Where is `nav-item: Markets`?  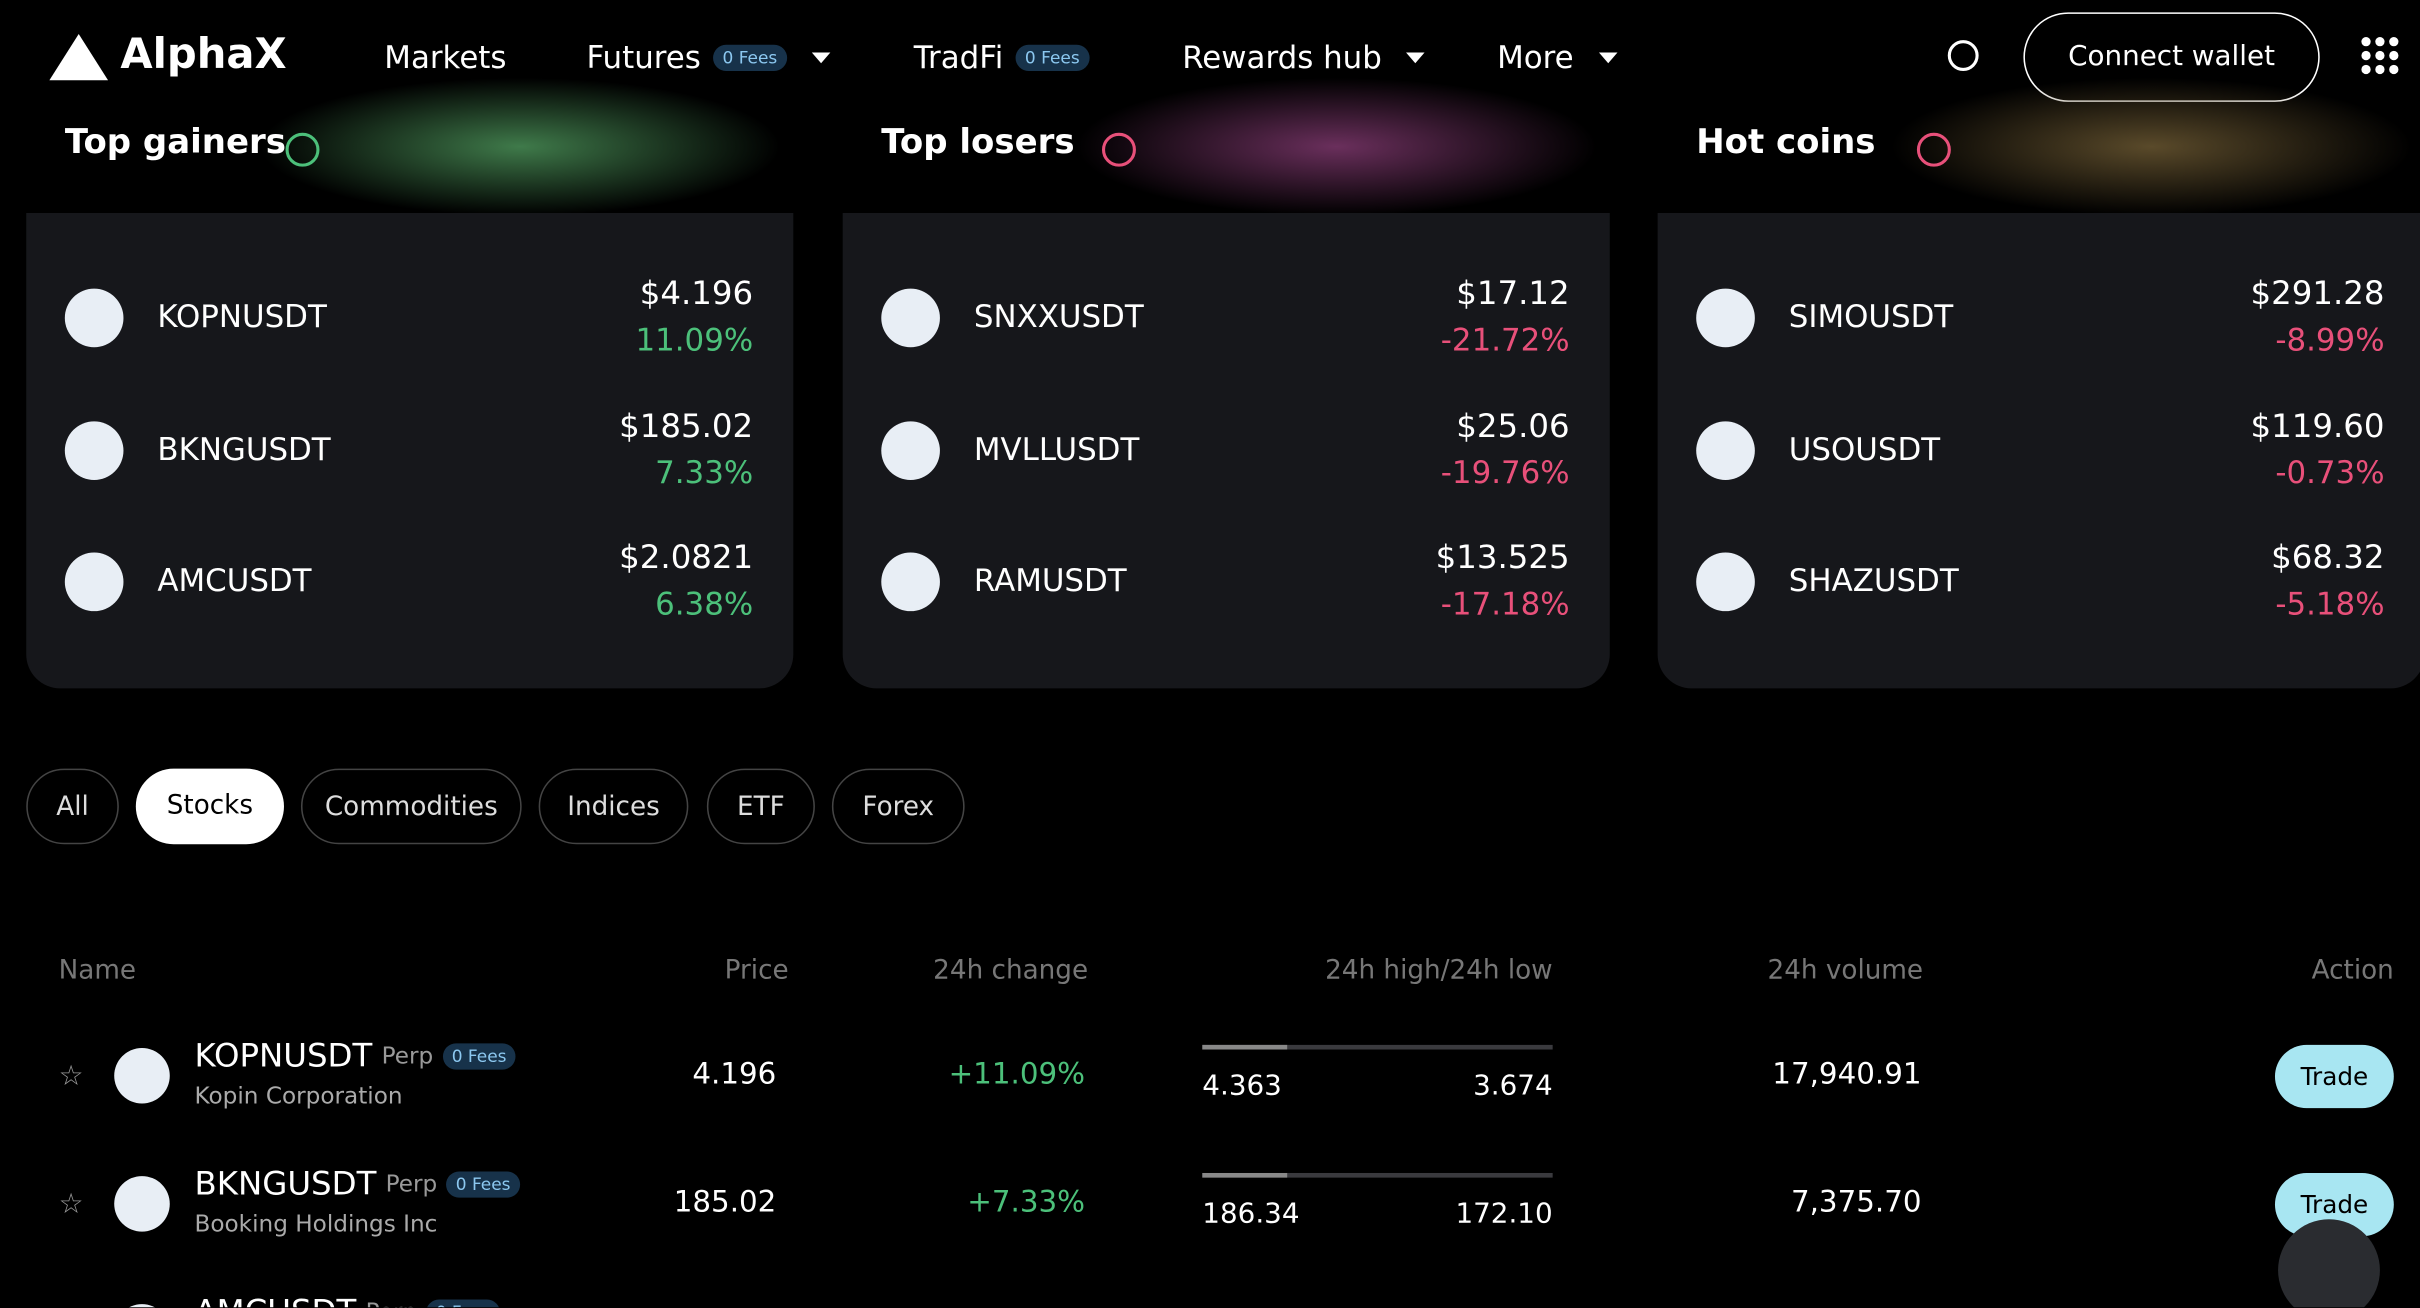 nav-item: Markets is located at coordinates (445, 57).